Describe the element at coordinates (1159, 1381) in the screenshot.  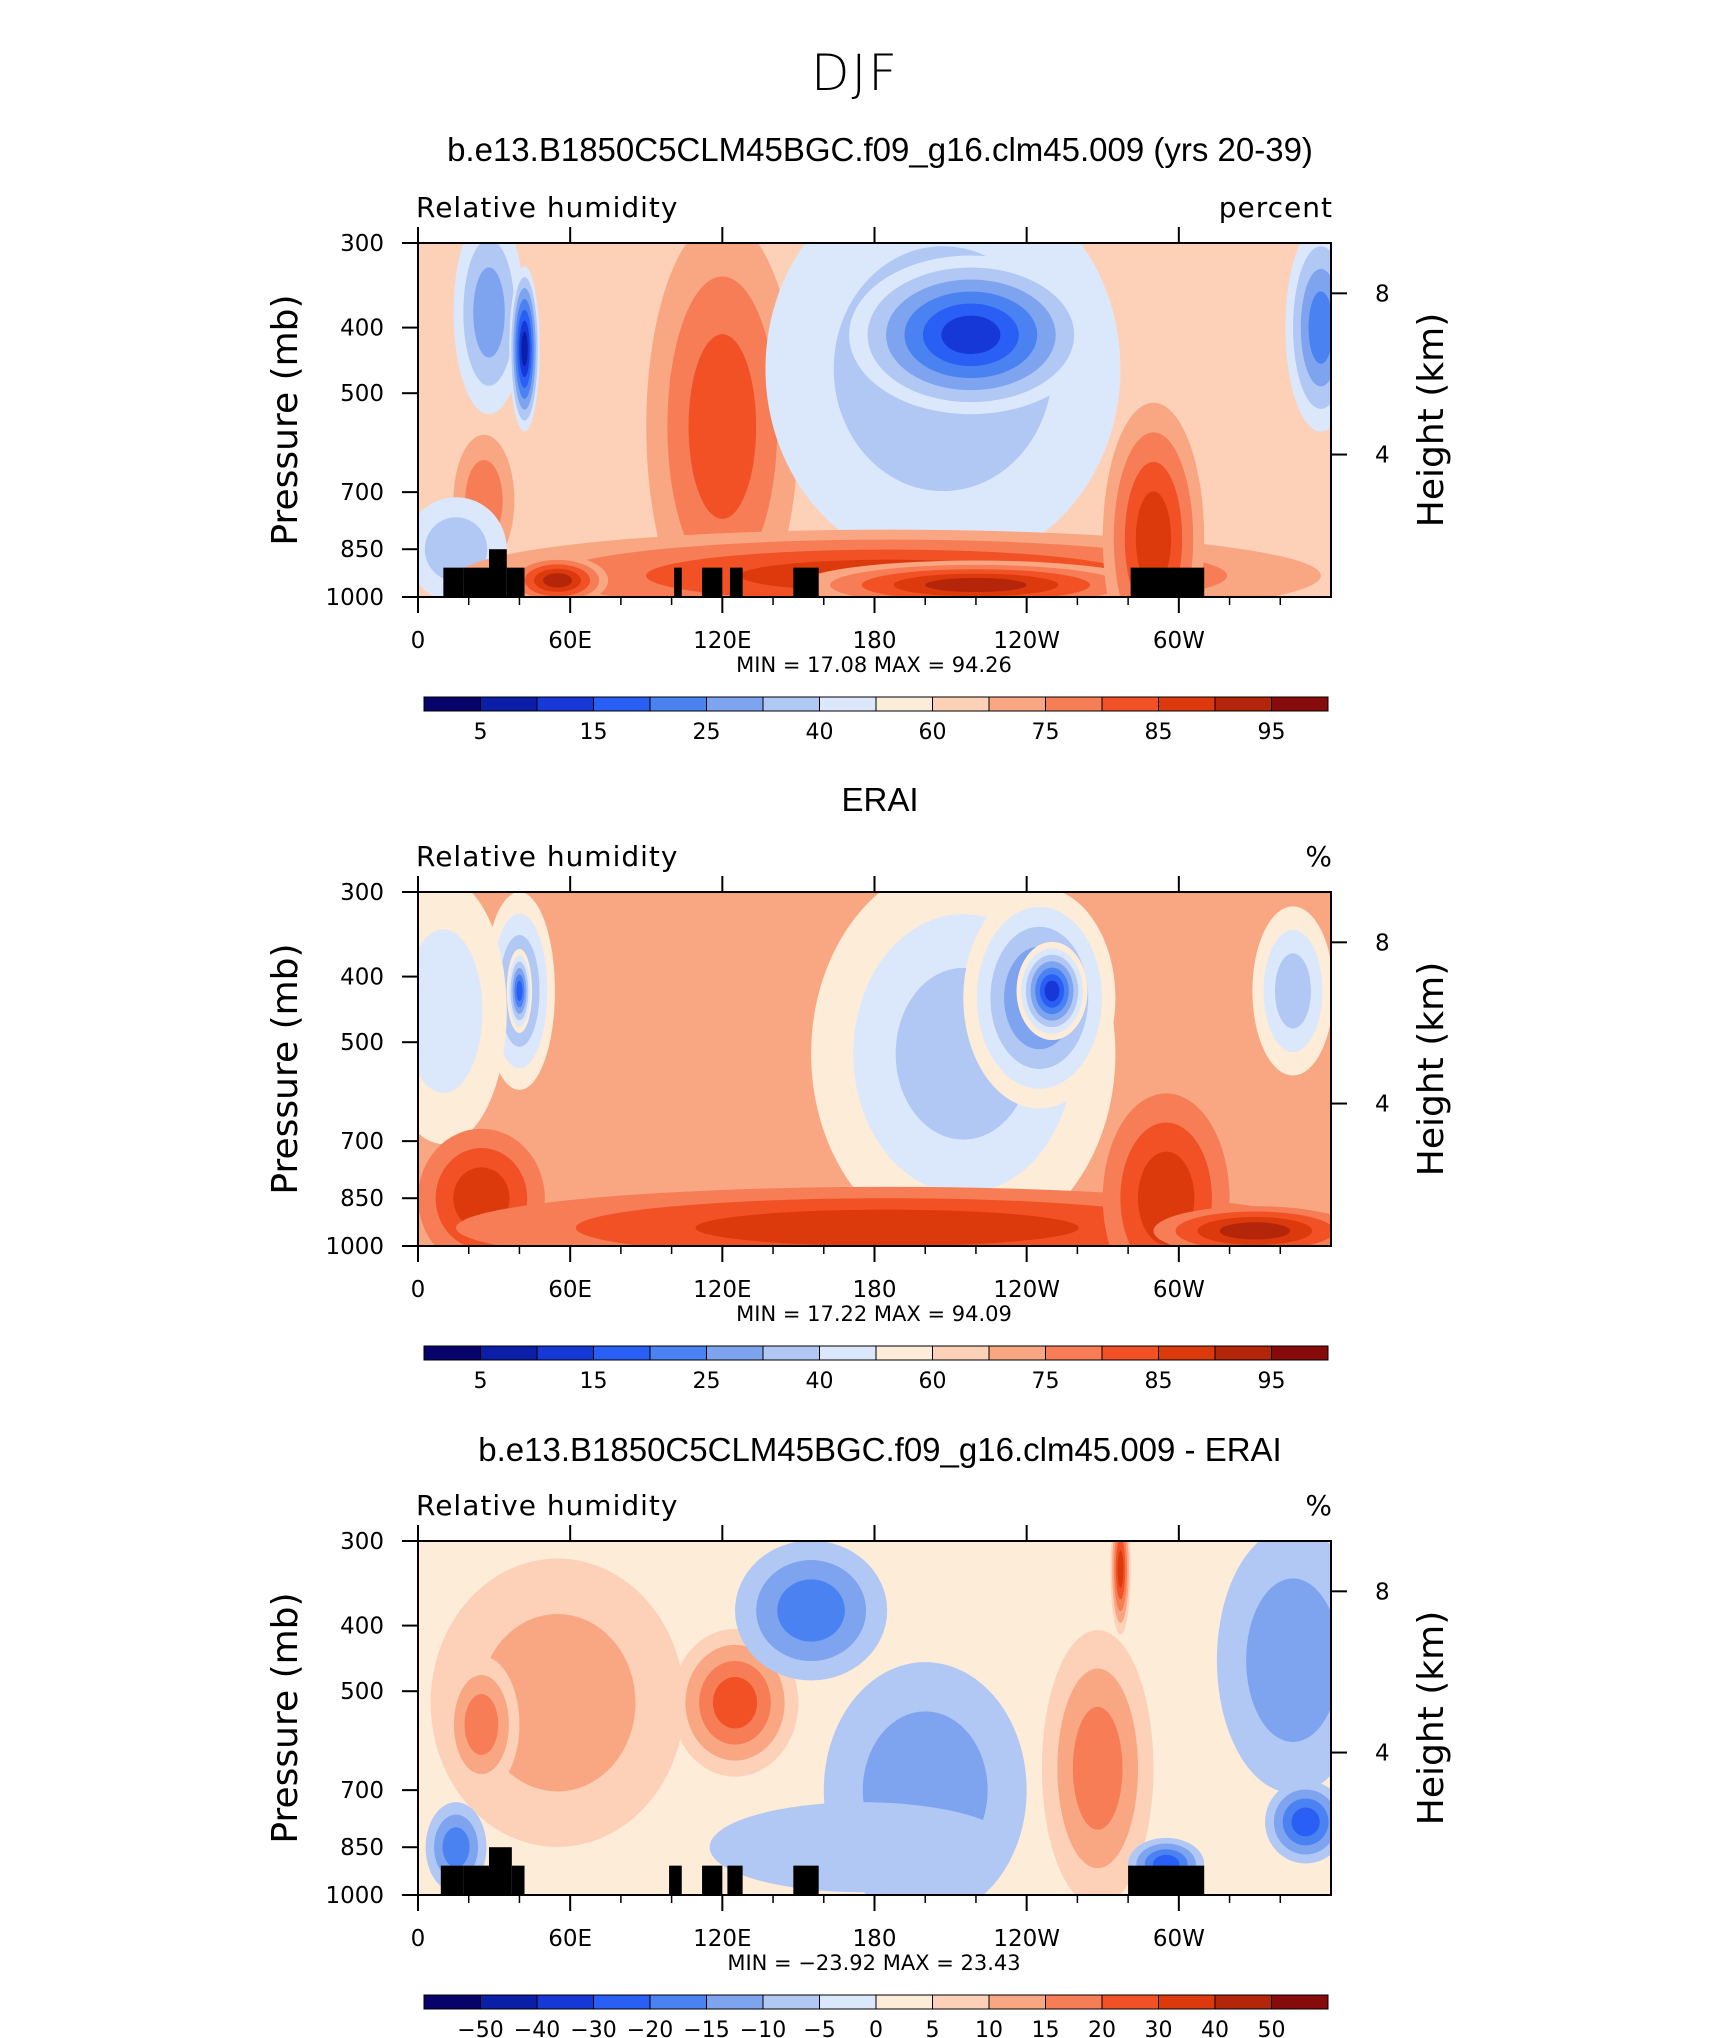
I see `colorbar-label: 85` at that location.